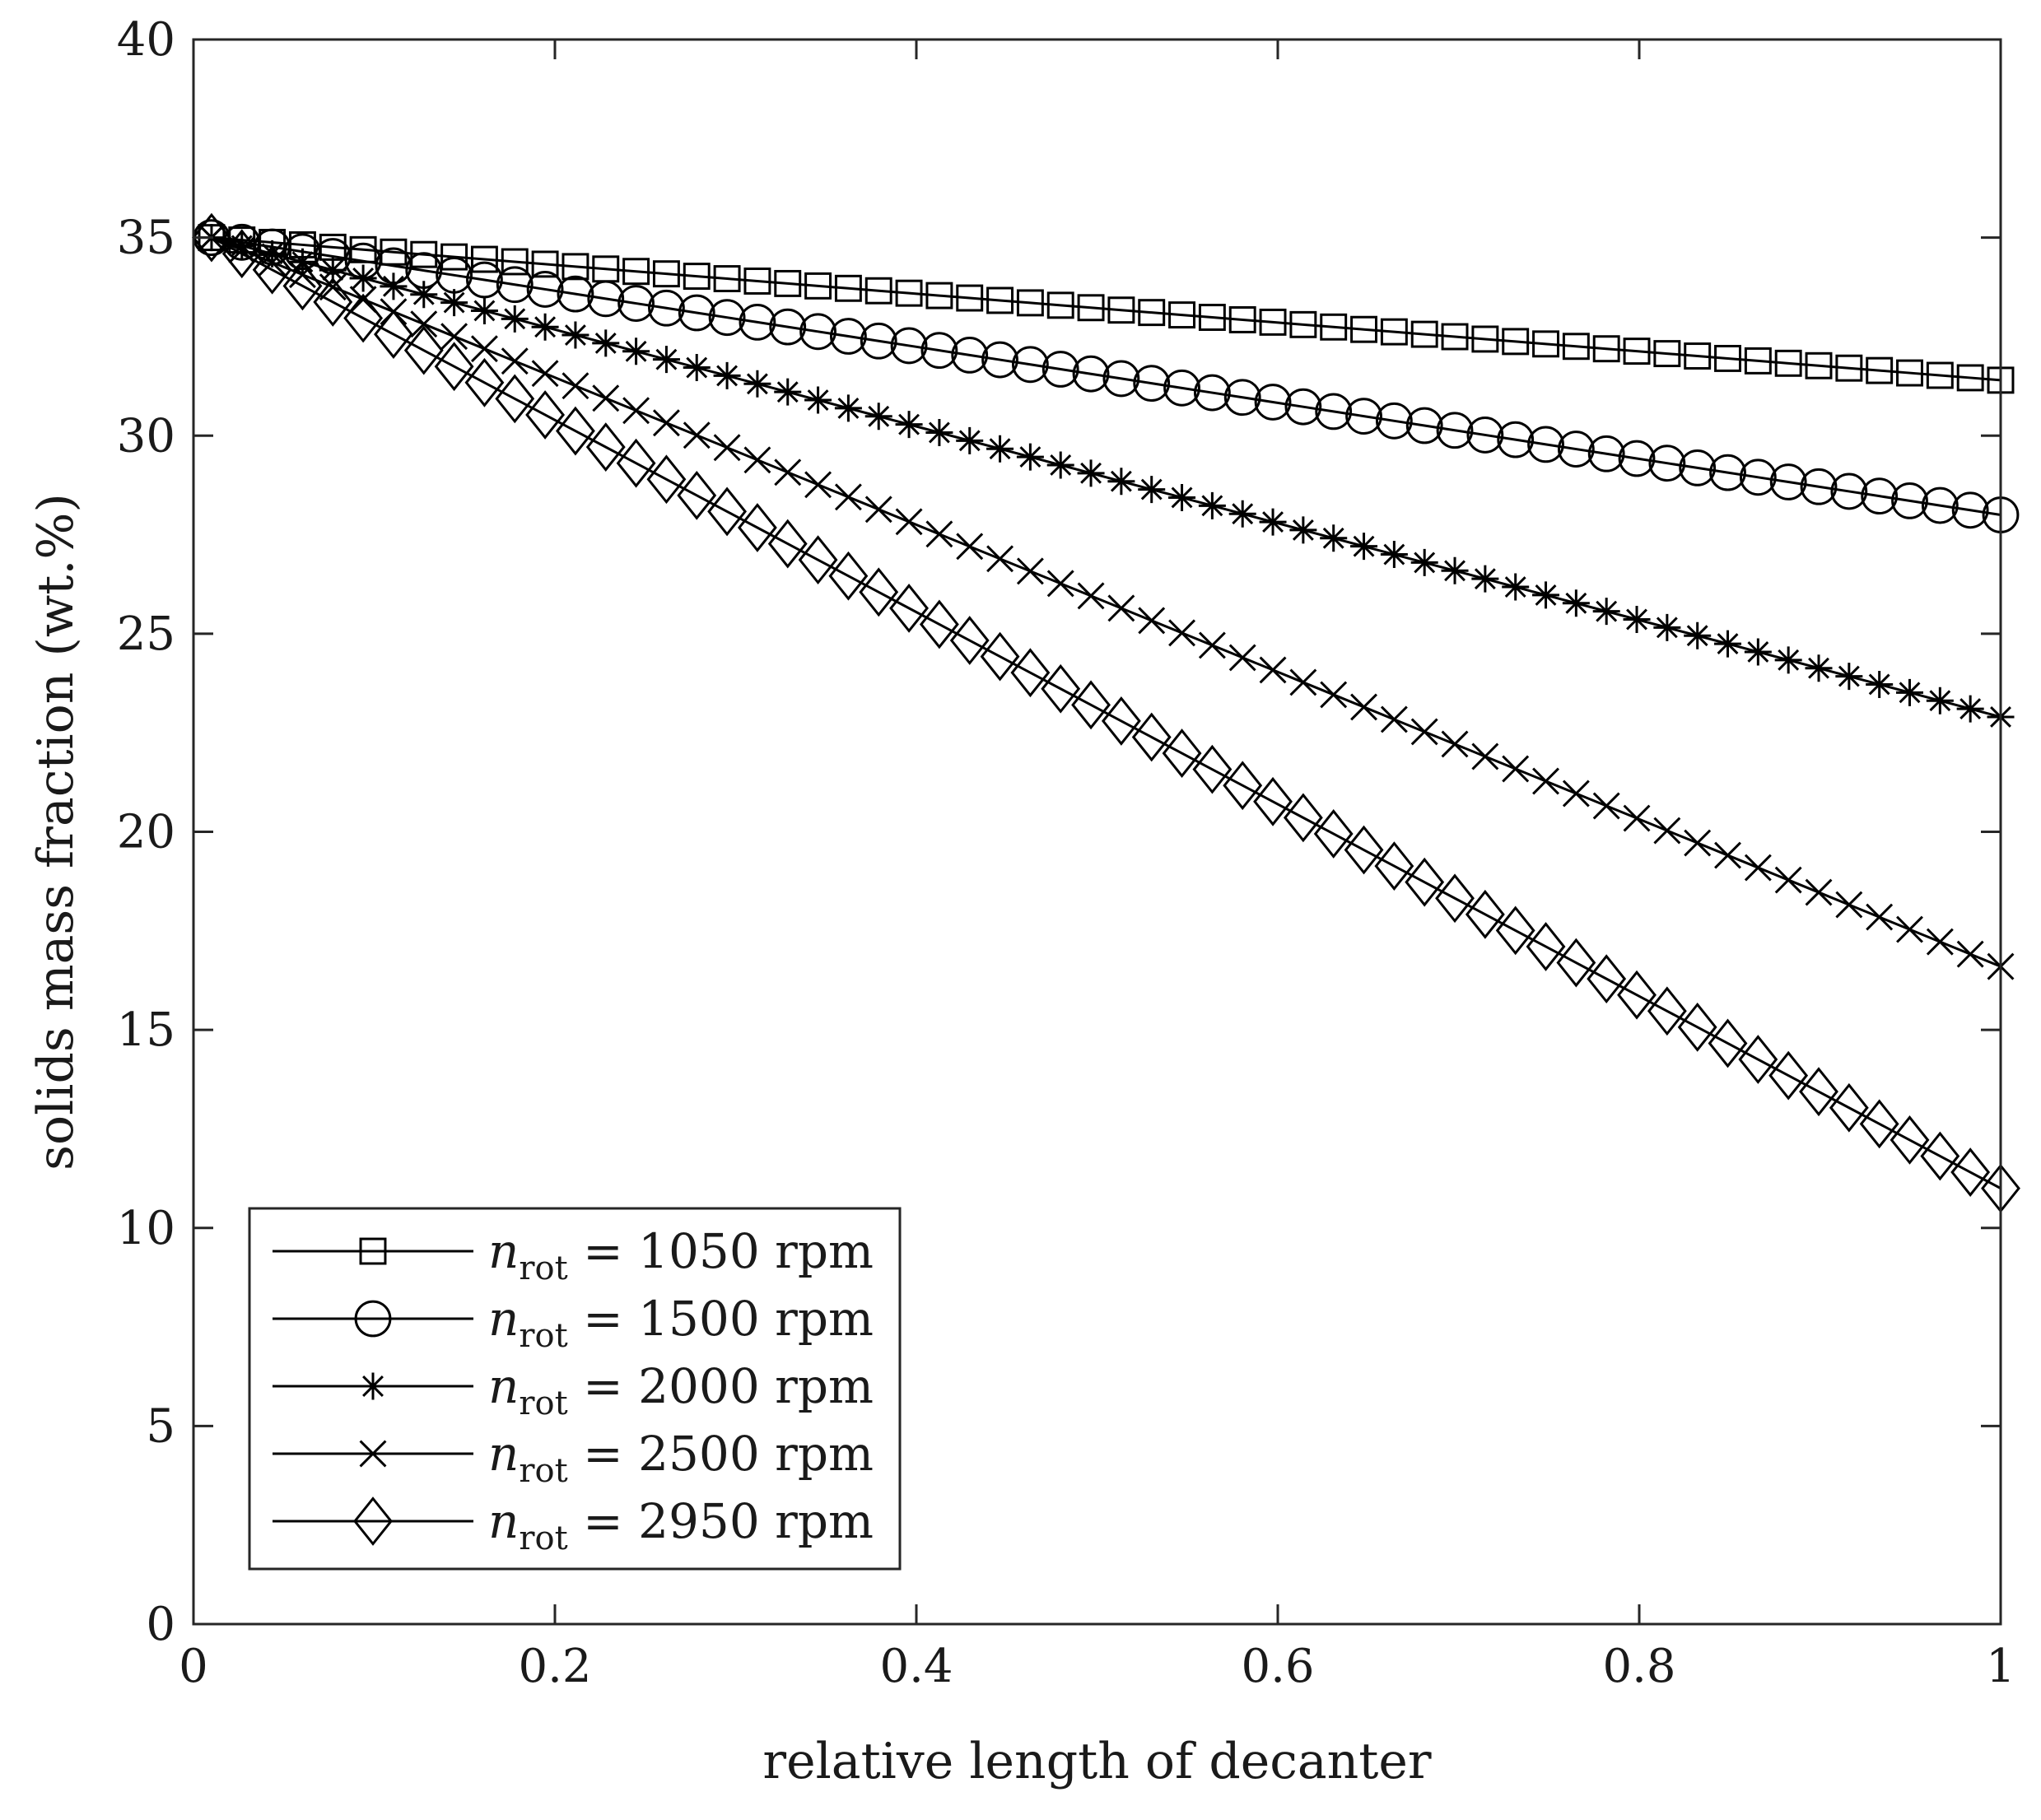 Image resolution: width=2041 pixels, height=1820 pixels. Describe the element at coordinates (373, 1251) in the screenshot. I see `legend-marker-square` at that location.